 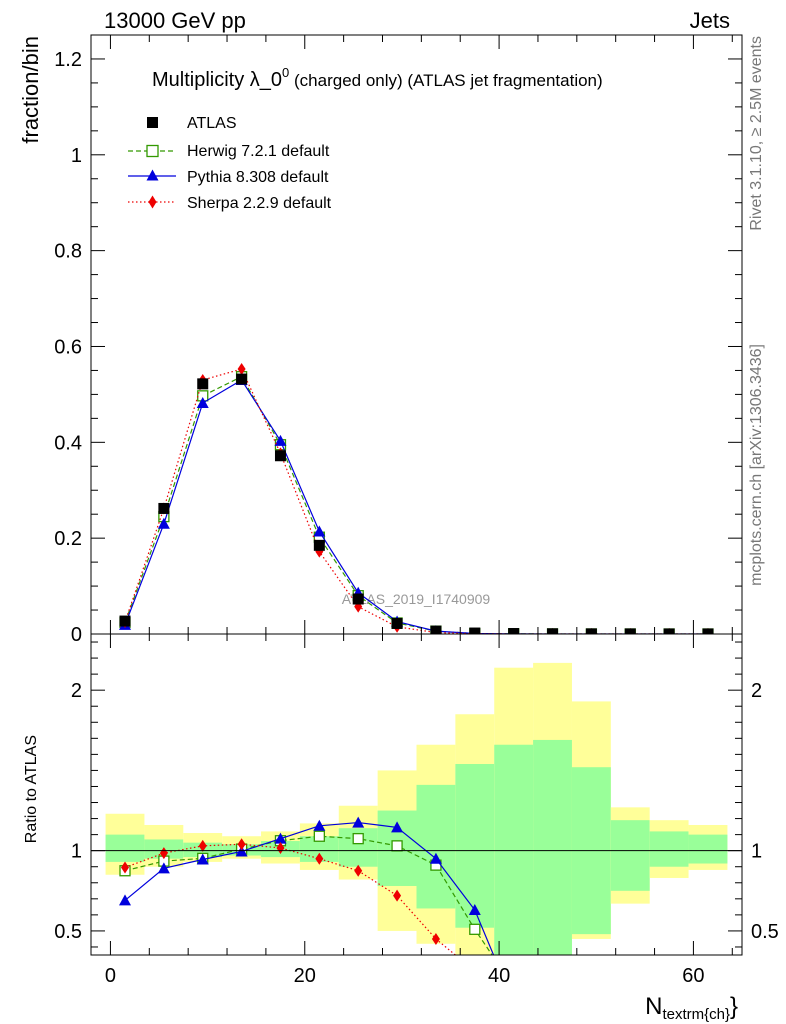 I want to click on y-axis-label-ratio: Ratio to ATLAS, so click(x=31, y=789).